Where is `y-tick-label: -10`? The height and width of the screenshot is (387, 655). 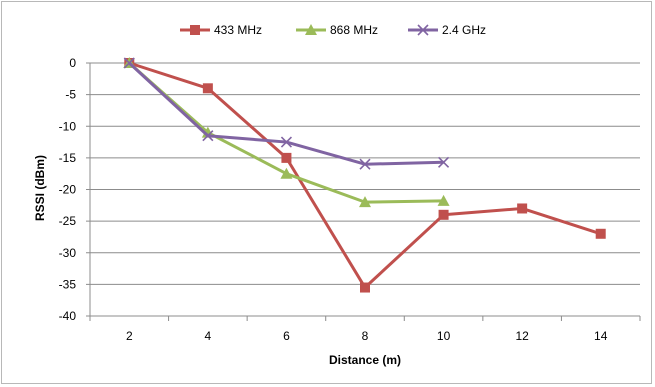 y-tick-label: -10 is located at coordinates (68, 126).